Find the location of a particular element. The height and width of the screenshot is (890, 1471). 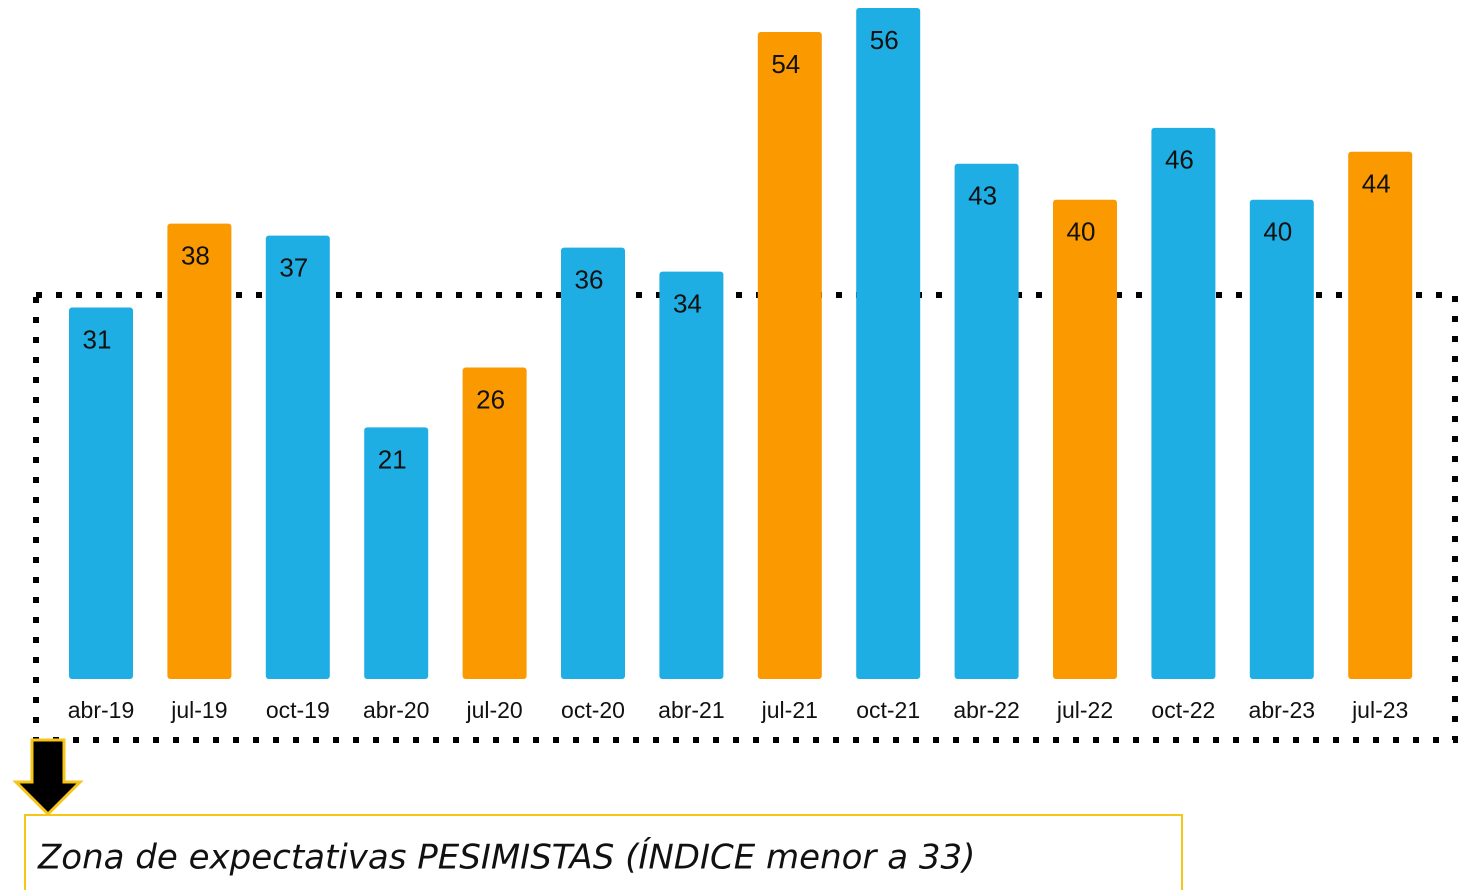

x-tick-label: oct-19 is located at coordinates (298, 710).